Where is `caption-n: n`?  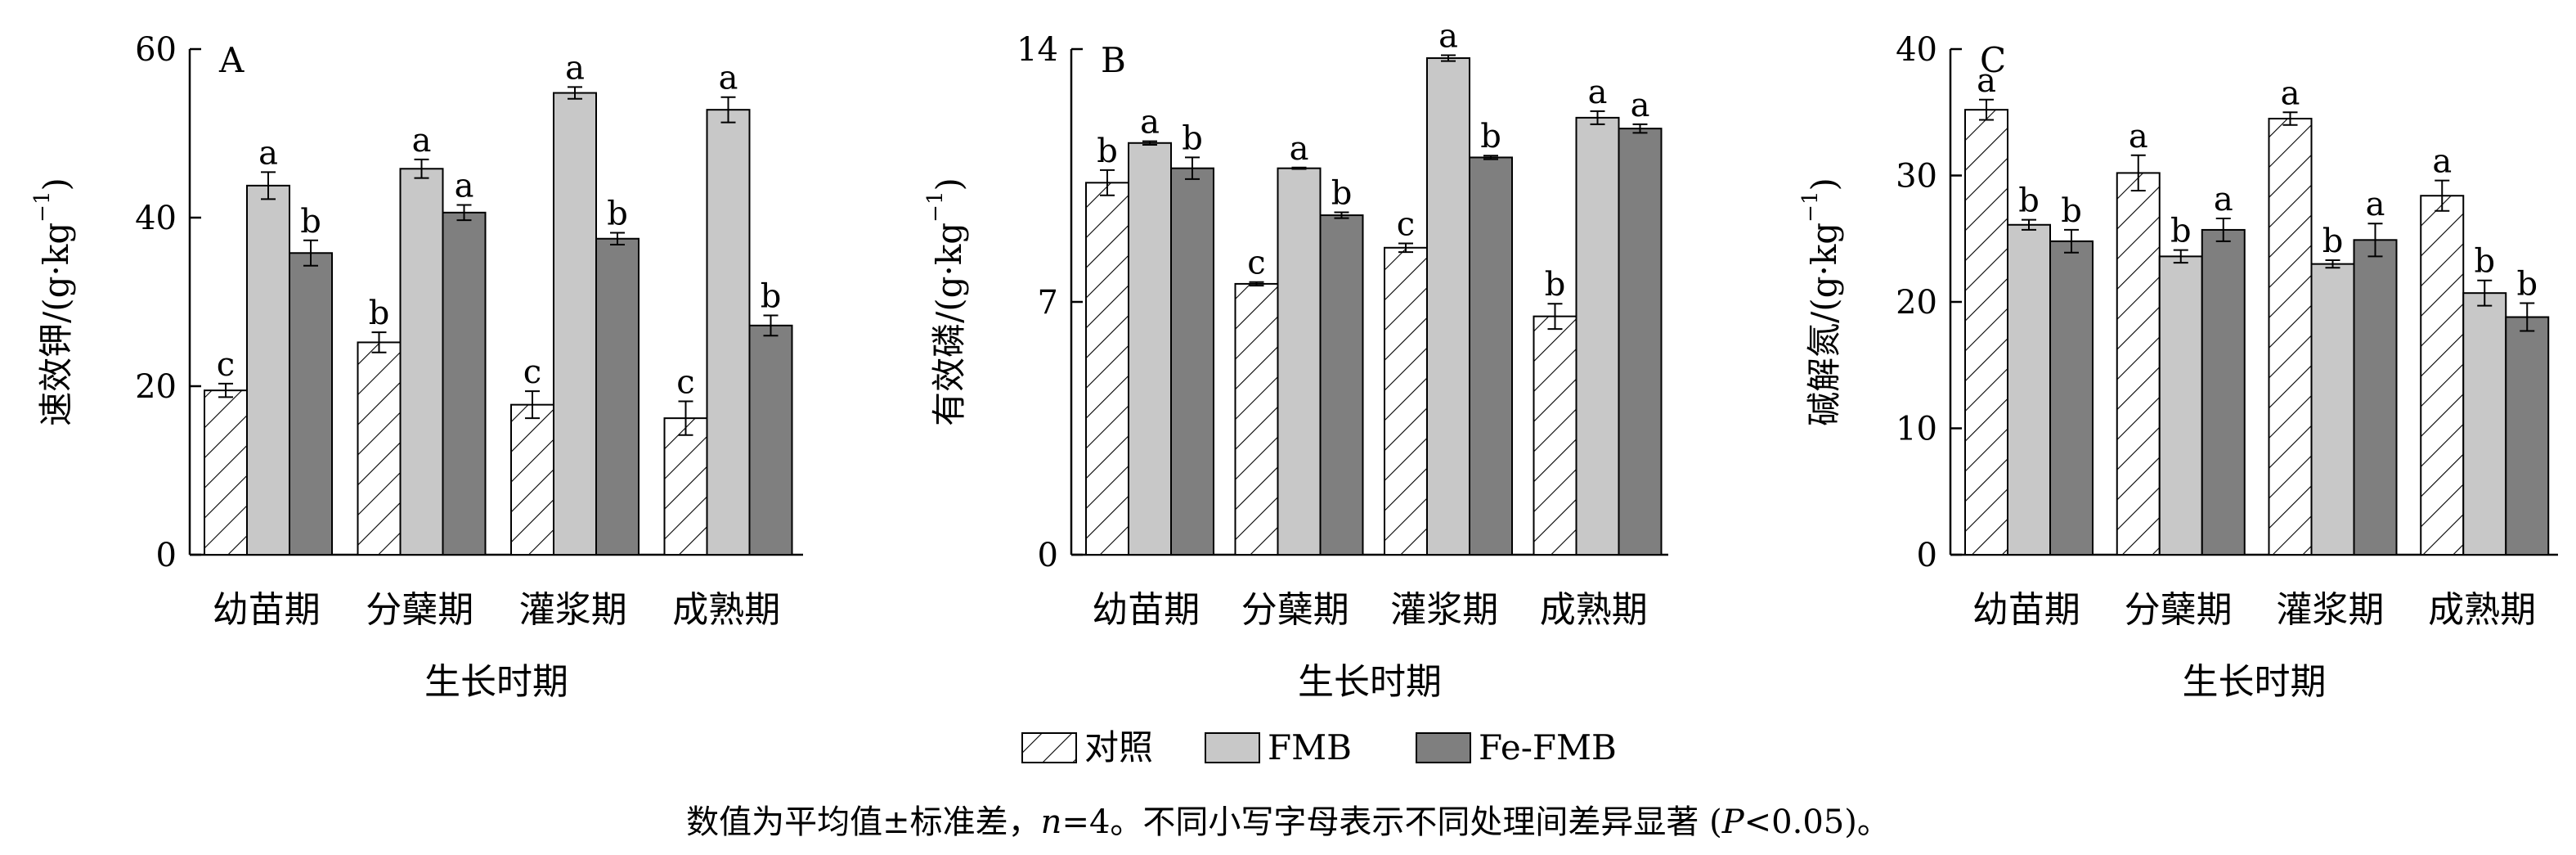
caption-n: n is located at coordinates (1051, 822).